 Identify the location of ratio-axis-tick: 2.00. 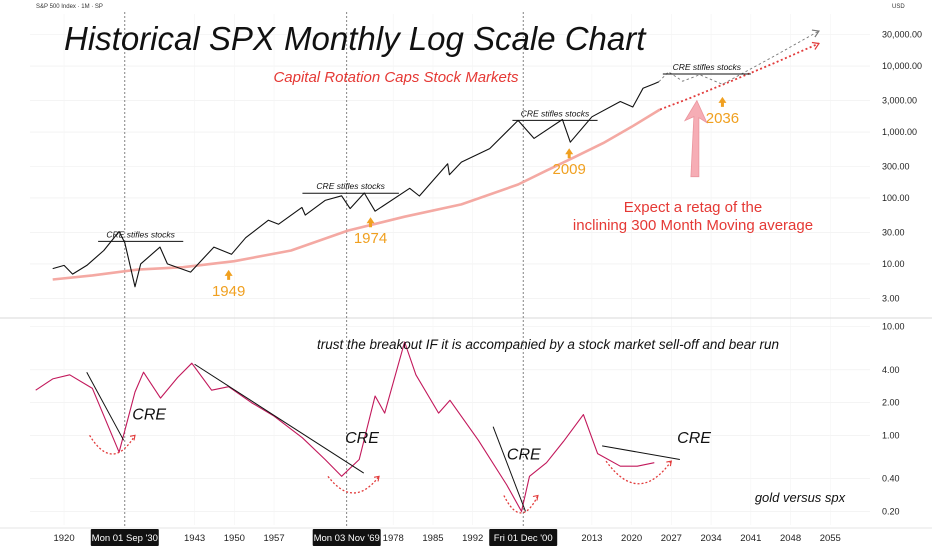
(891, 403).